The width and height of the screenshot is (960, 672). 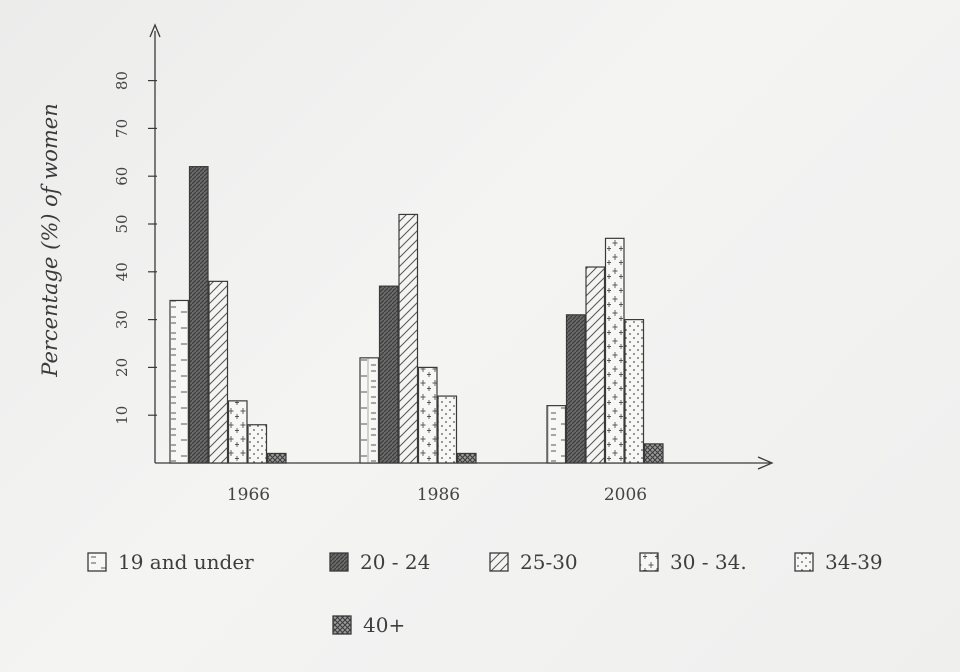 I want to click on legend-label: 34-39, so click(x=854, y=562).